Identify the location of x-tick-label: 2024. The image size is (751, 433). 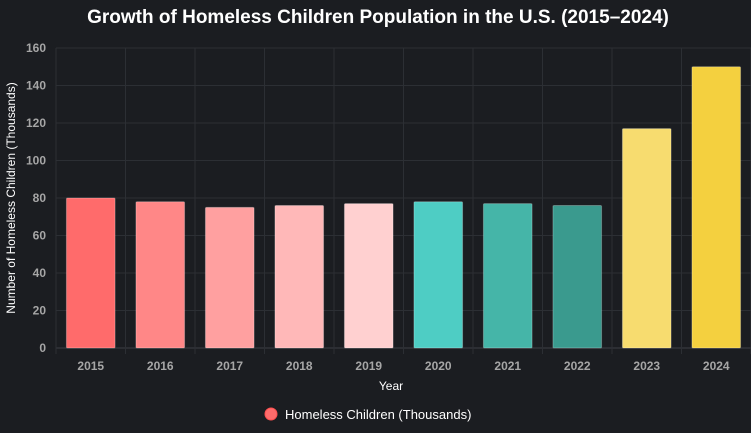
(716, 366).